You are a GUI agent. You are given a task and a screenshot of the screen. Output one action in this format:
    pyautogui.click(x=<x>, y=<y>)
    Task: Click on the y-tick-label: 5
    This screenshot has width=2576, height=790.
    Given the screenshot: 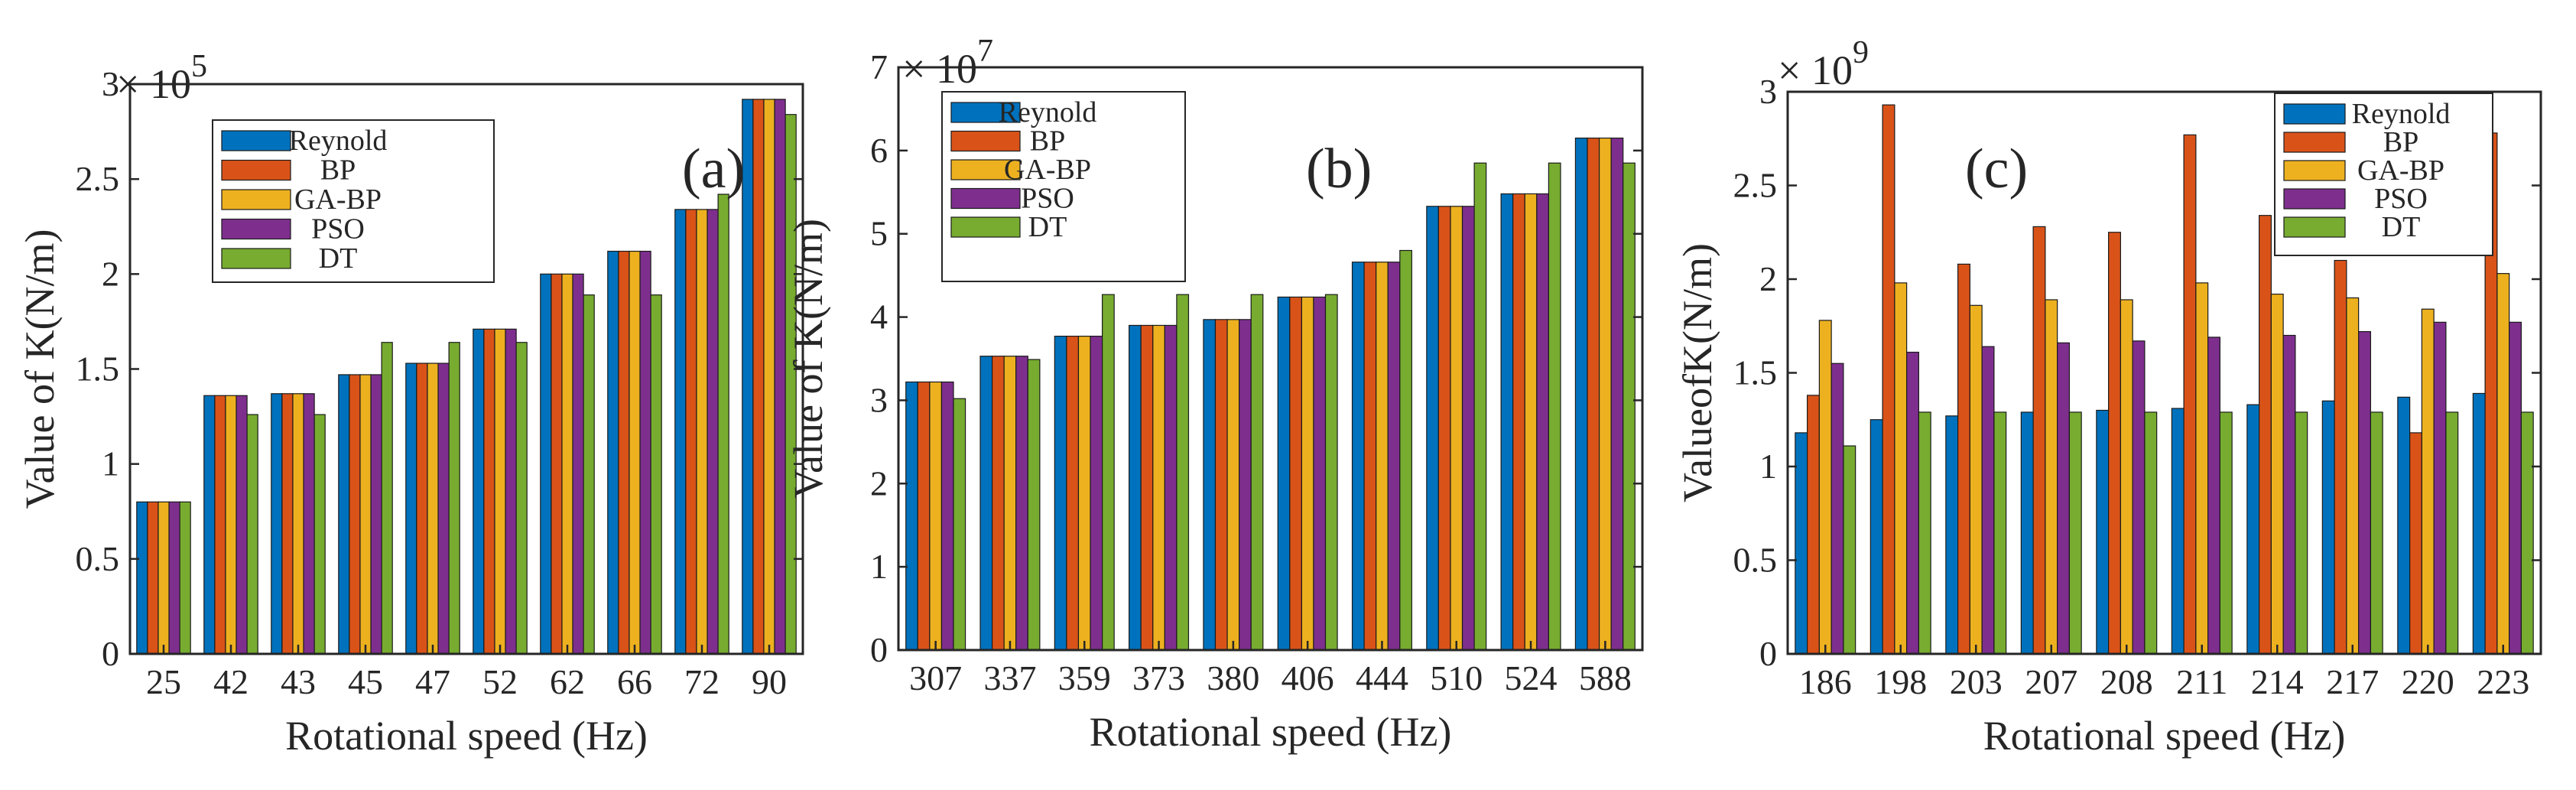 What is the action you would take?
    pyautogui.click(x=879, y=233)
    